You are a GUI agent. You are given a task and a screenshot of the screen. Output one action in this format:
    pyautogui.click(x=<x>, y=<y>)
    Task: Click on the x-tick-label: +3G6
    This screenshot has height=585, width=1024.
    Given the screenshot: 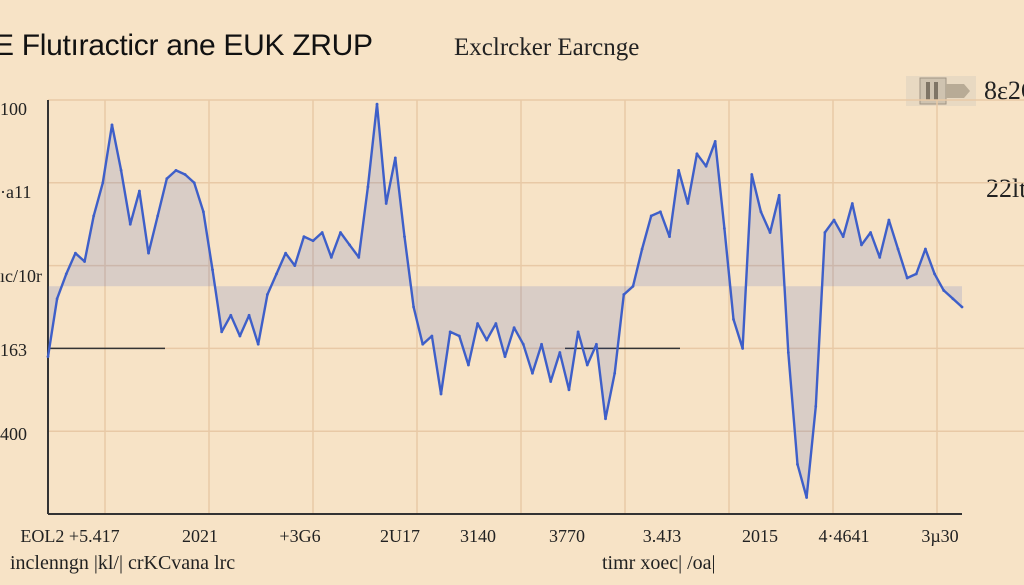 What is the action you would take?
    pyautogui.click(x=300, y=536)
    